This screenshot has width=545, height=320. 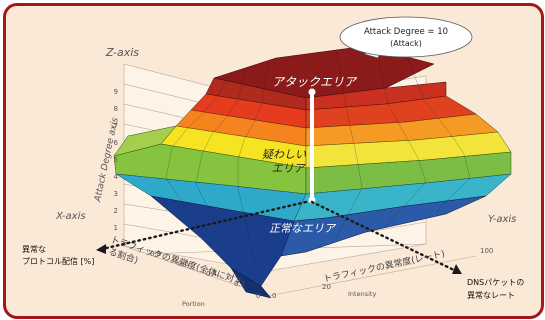 What do you see at coordinates (116, 143) in the screenshot?
I see `z-tick-label: 6` at bounding box center [116, 143].